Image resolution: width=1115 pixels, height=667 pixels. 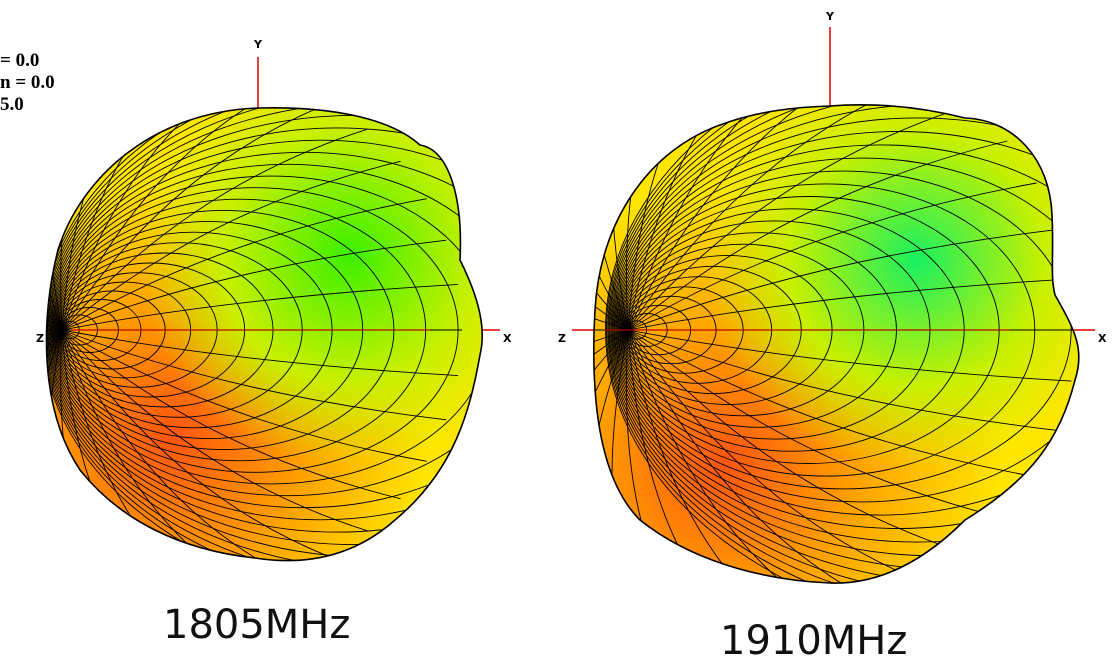 What do you see at coordinates (1102, 338) in the screenshot?
I see `right-x-axis-label: X` at bounding box center [1102, 338].